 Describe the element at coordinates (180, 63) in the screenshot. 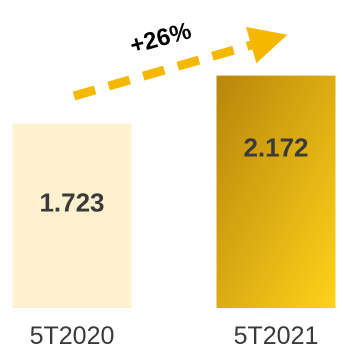

I see `growth-arrow` at that location.